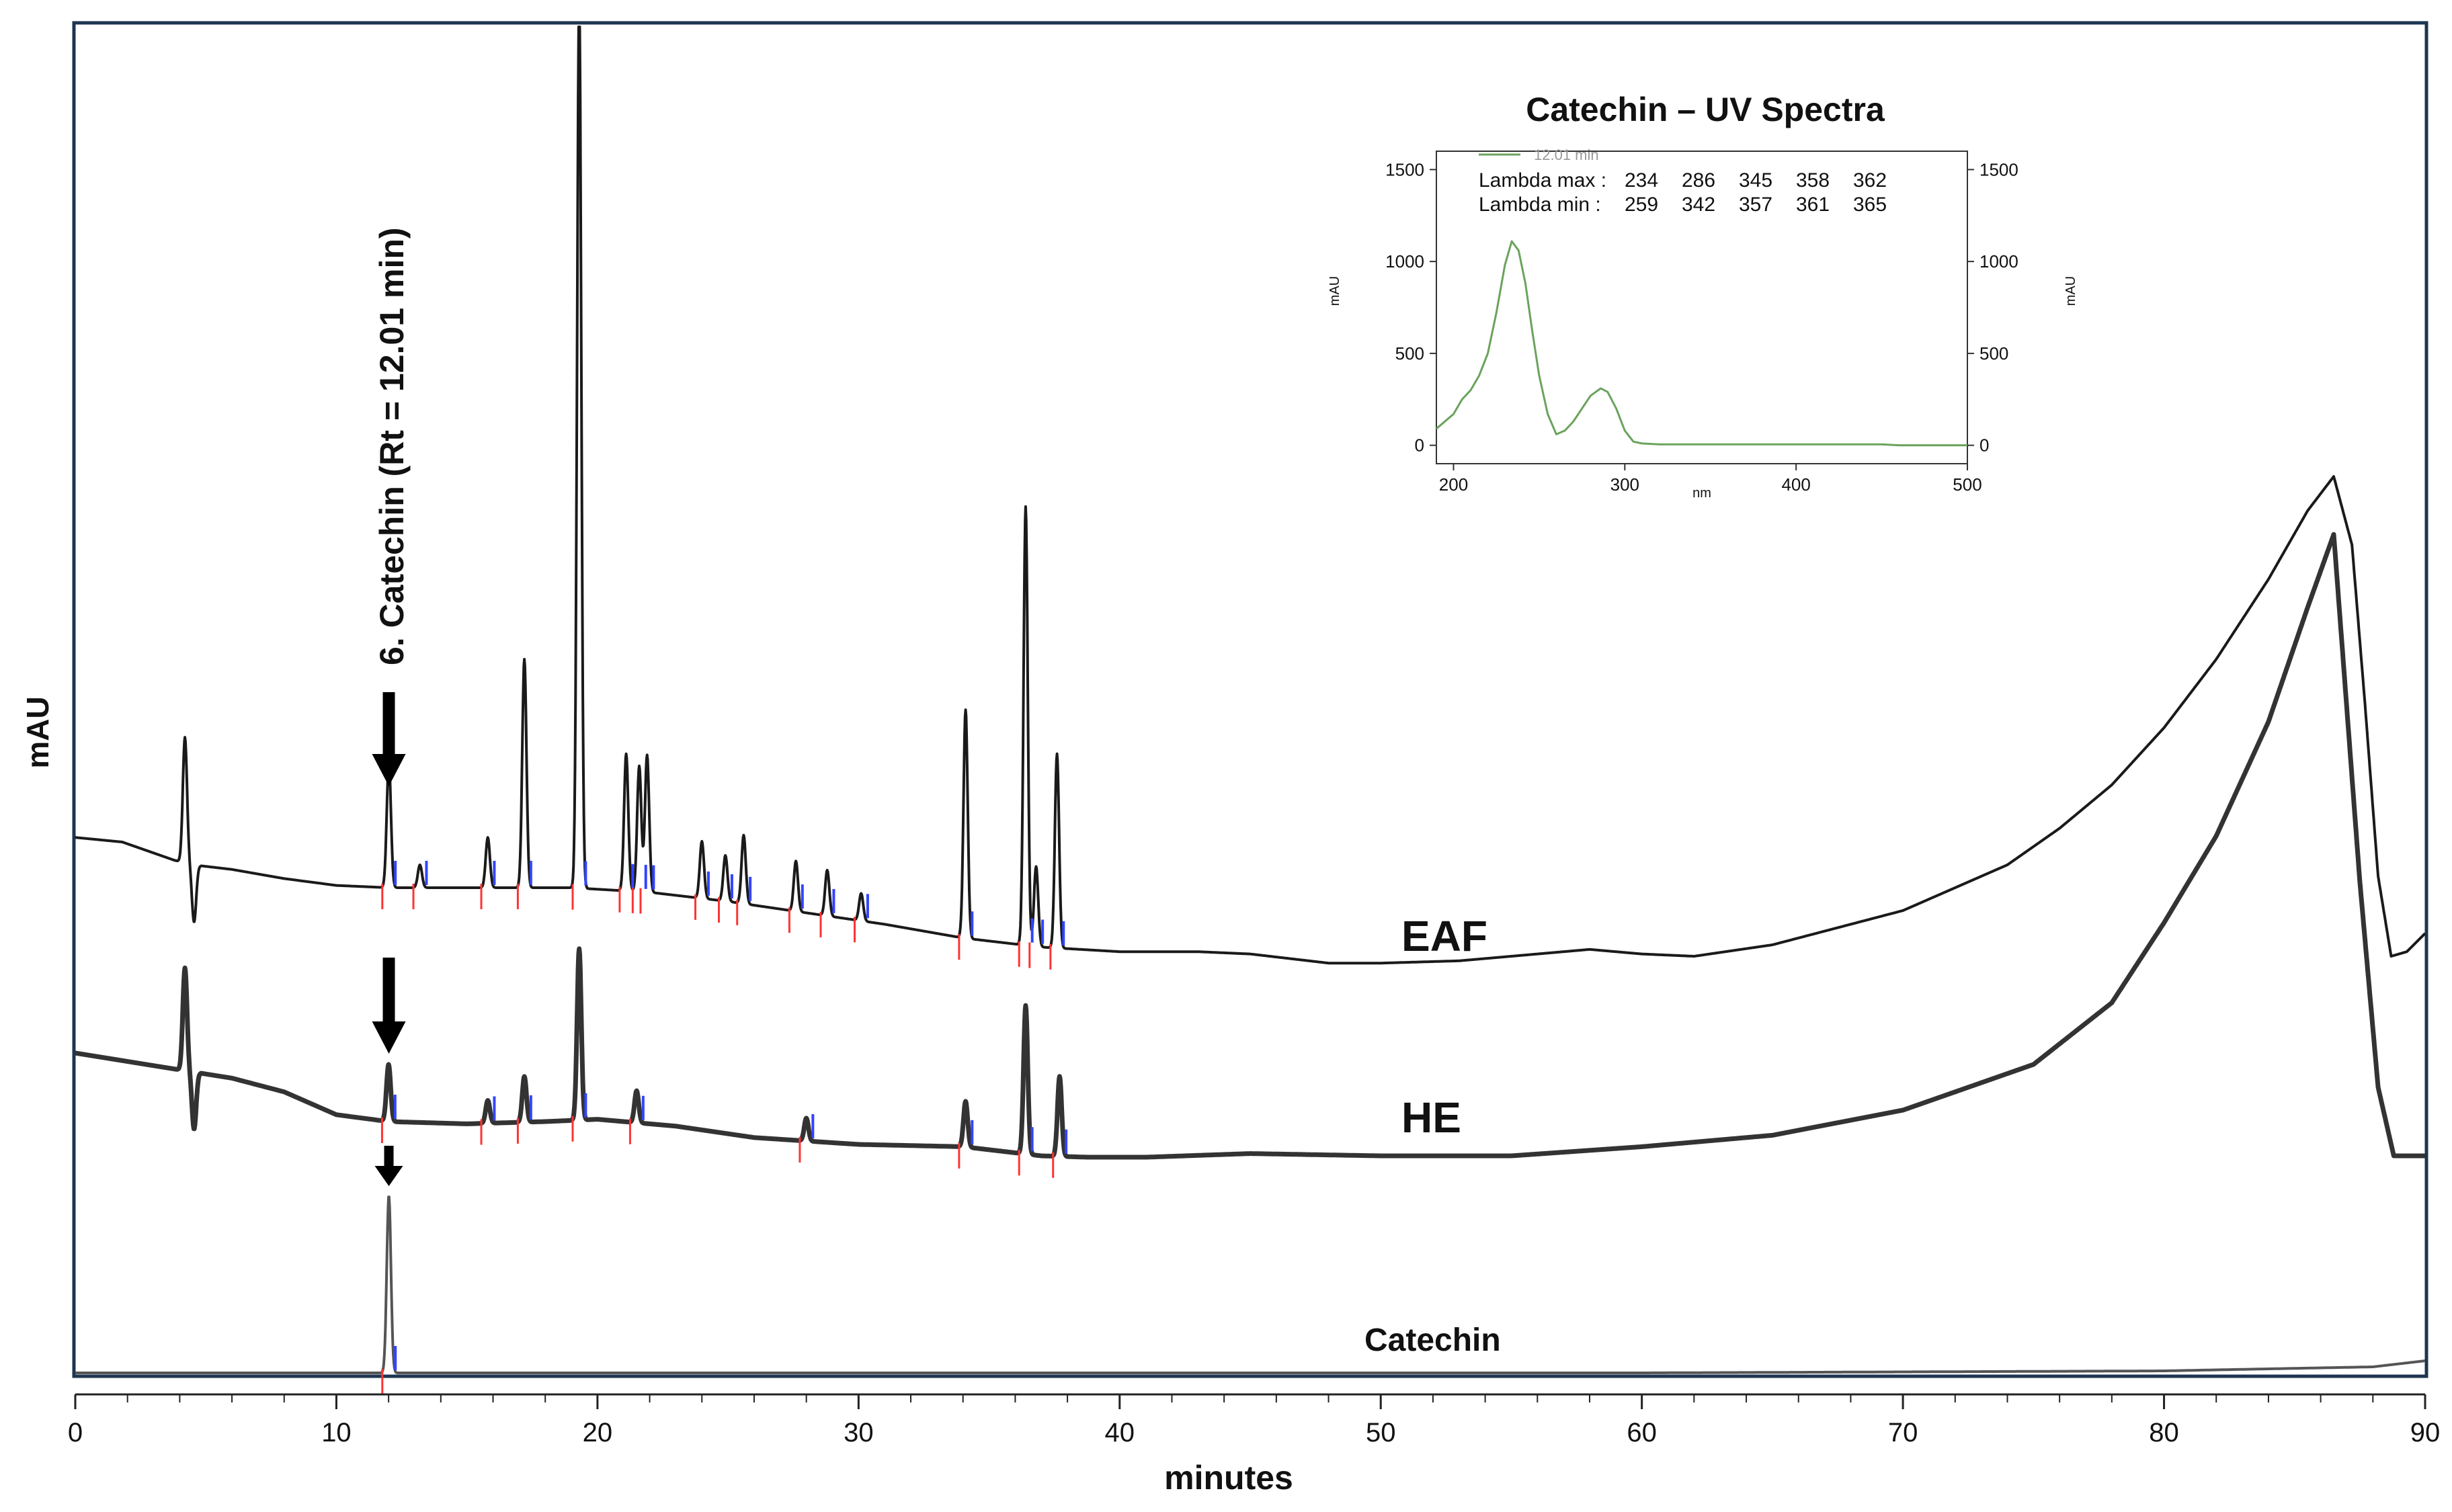 The height and width of the screenshot is (1512, 2452). What do you see at coordinates (1120, 1432) in the screenshot?
I see `x-tick-label: 40` at bounding box center [1120, 1432].